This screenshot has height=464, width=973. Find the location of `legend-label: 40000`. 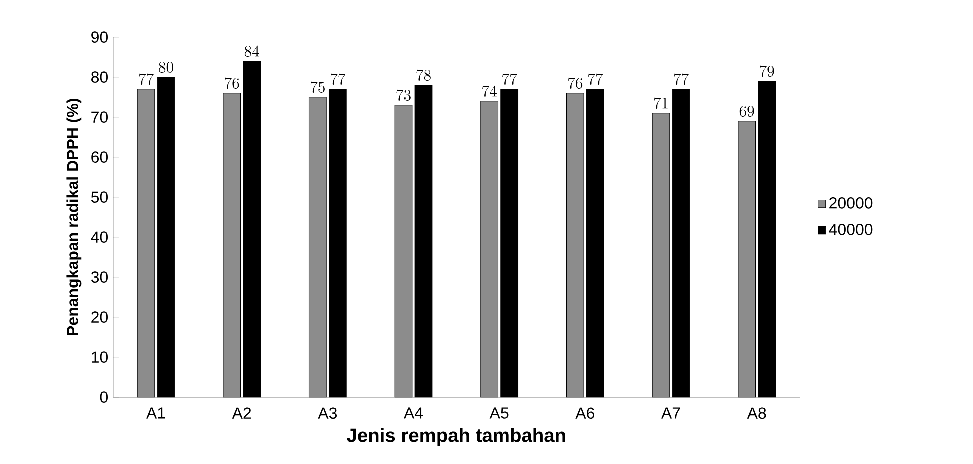

legend-label: 40000 is located at coordinates (851, 230).